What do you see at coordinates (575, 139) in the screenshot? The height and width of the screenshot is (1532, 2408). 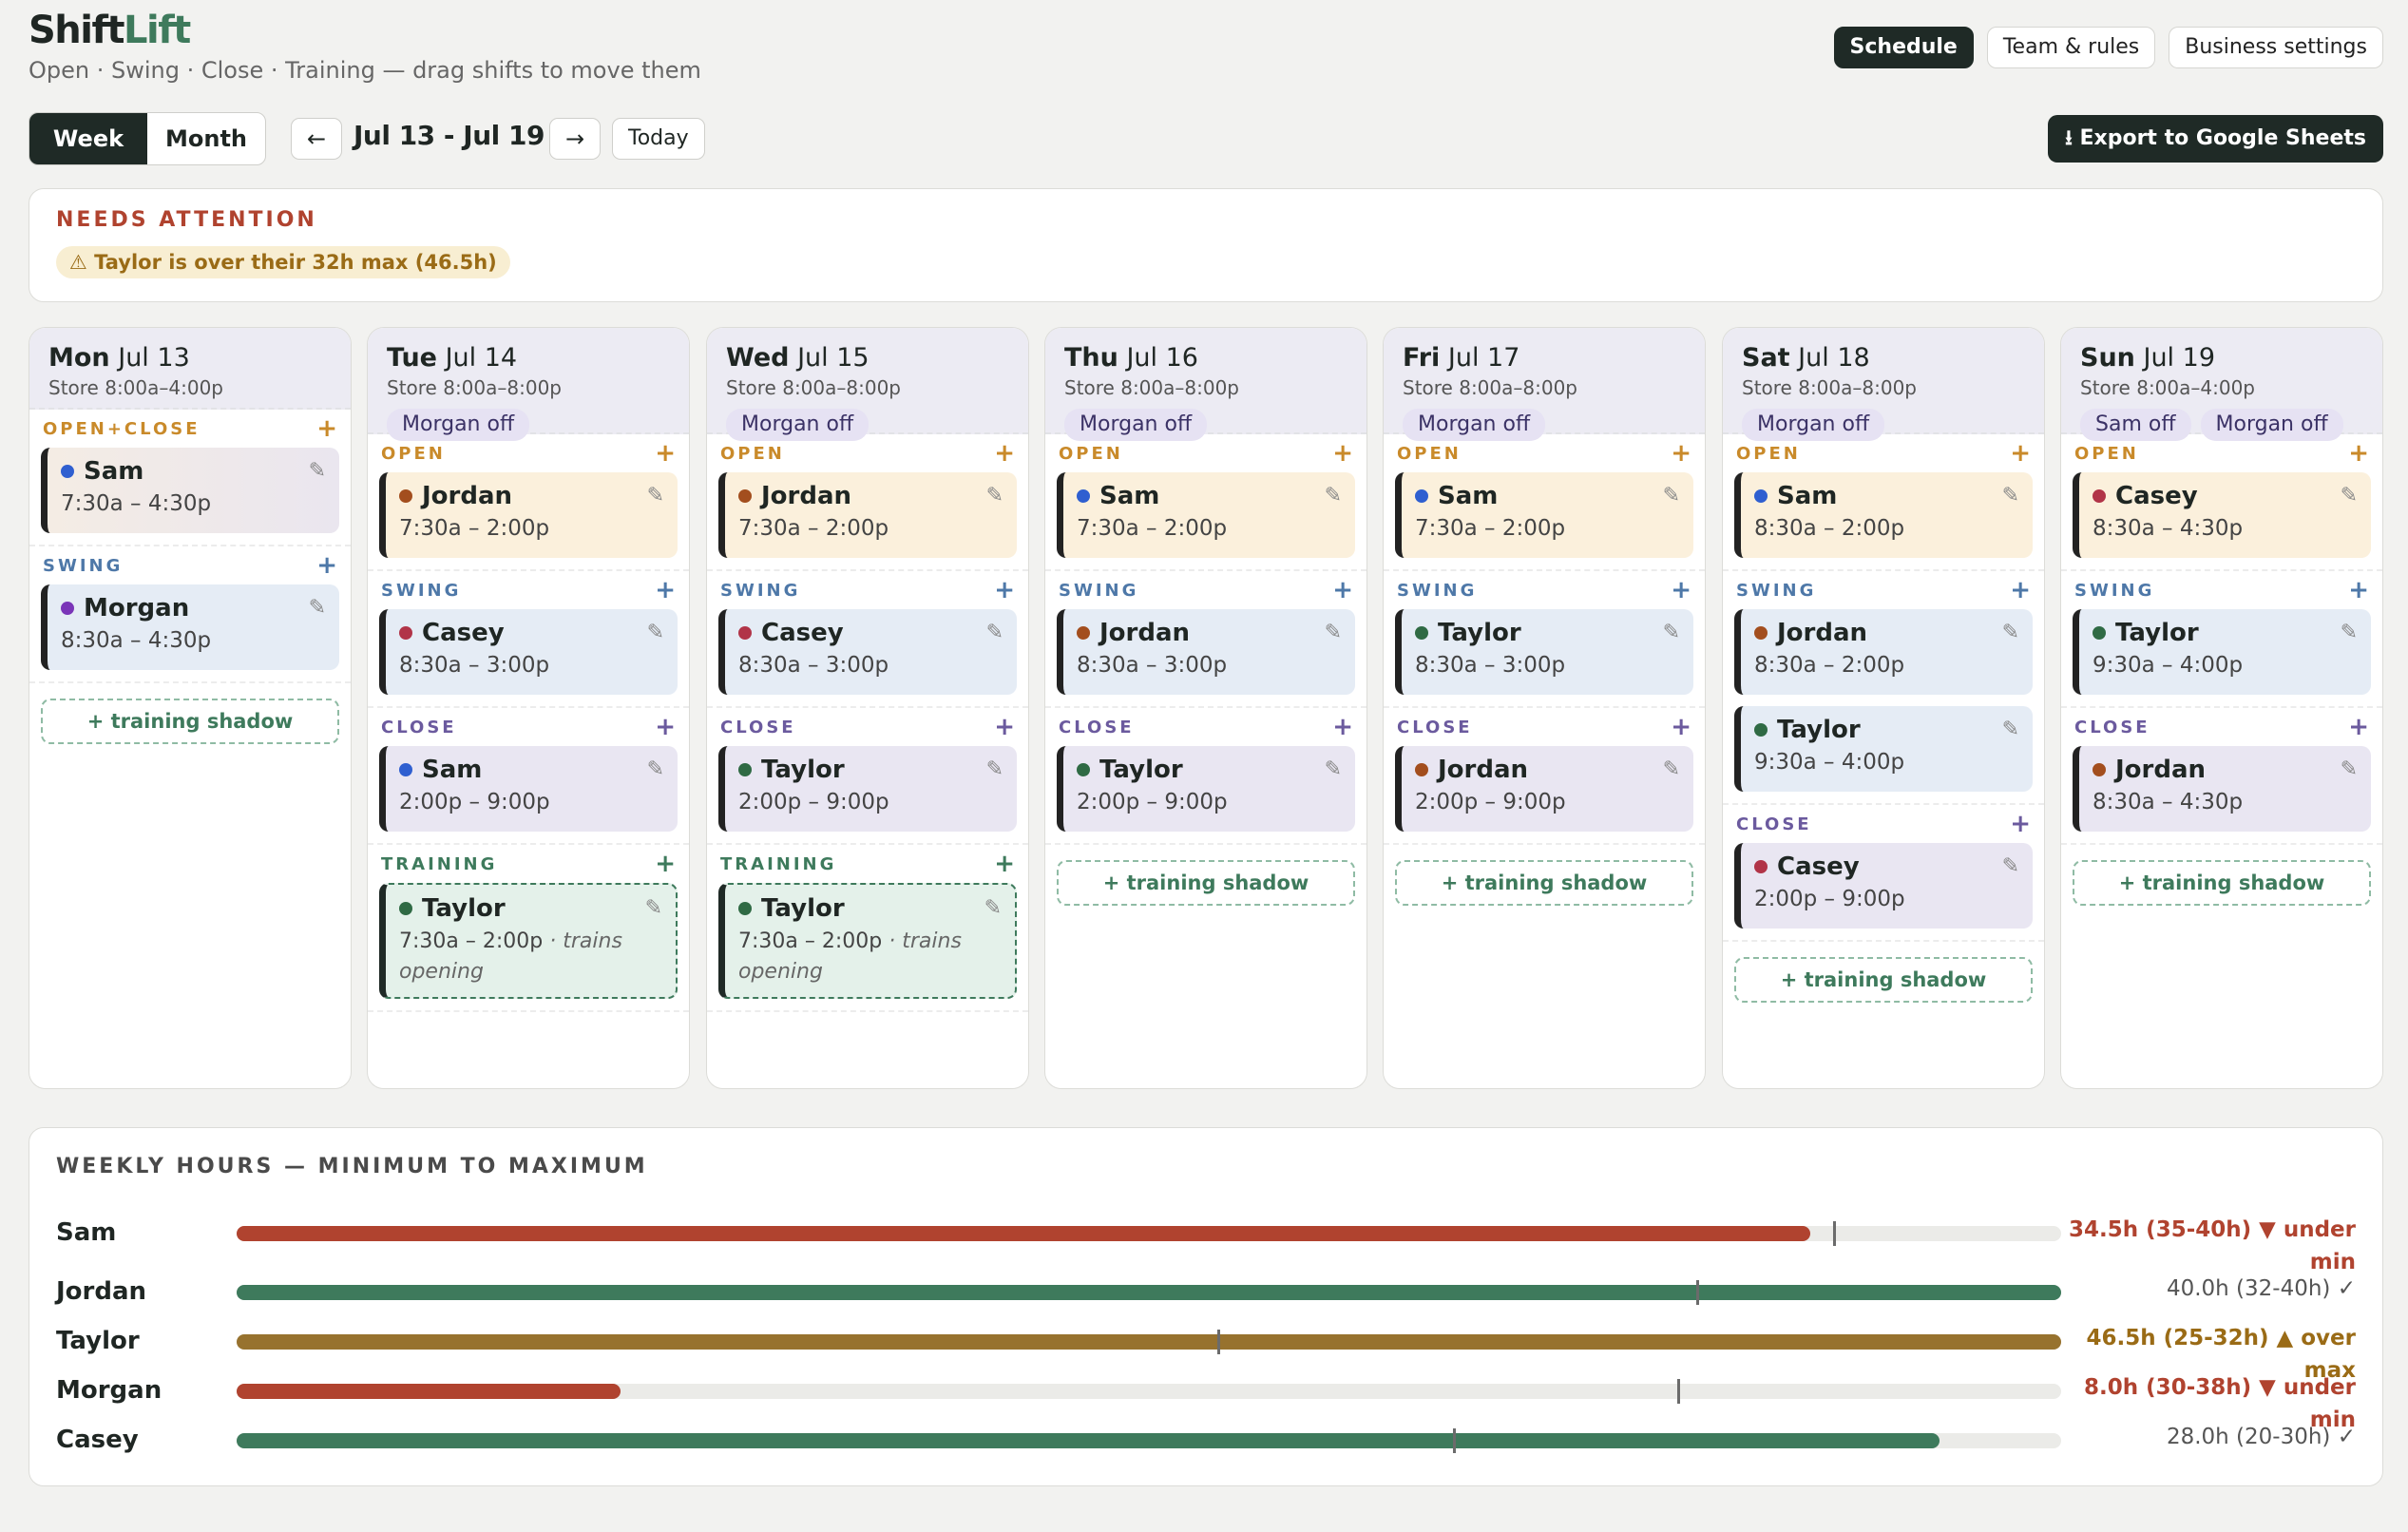 I see `next-week-button: →` at bounding box center [575, 139].